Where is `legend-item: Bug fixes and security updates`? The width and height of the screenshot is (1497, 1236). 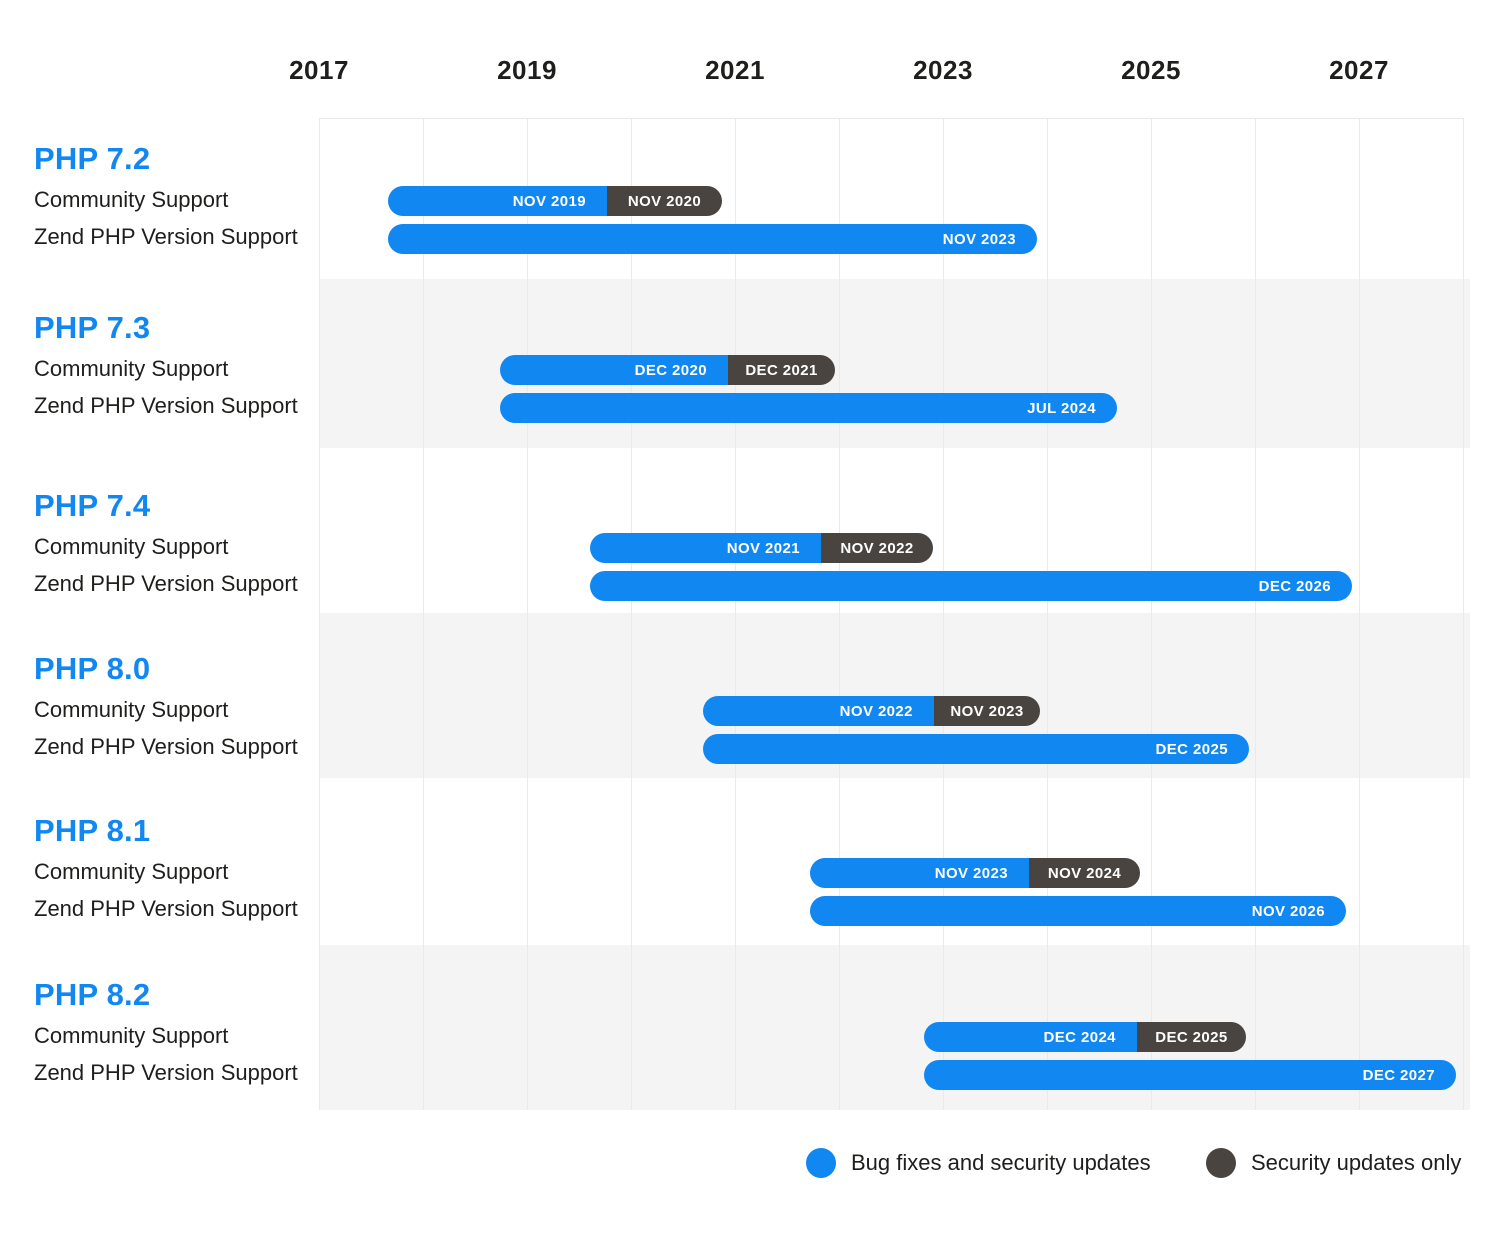 legend-item: Bug fixes and security updates is located at coordinates (978, 1163).